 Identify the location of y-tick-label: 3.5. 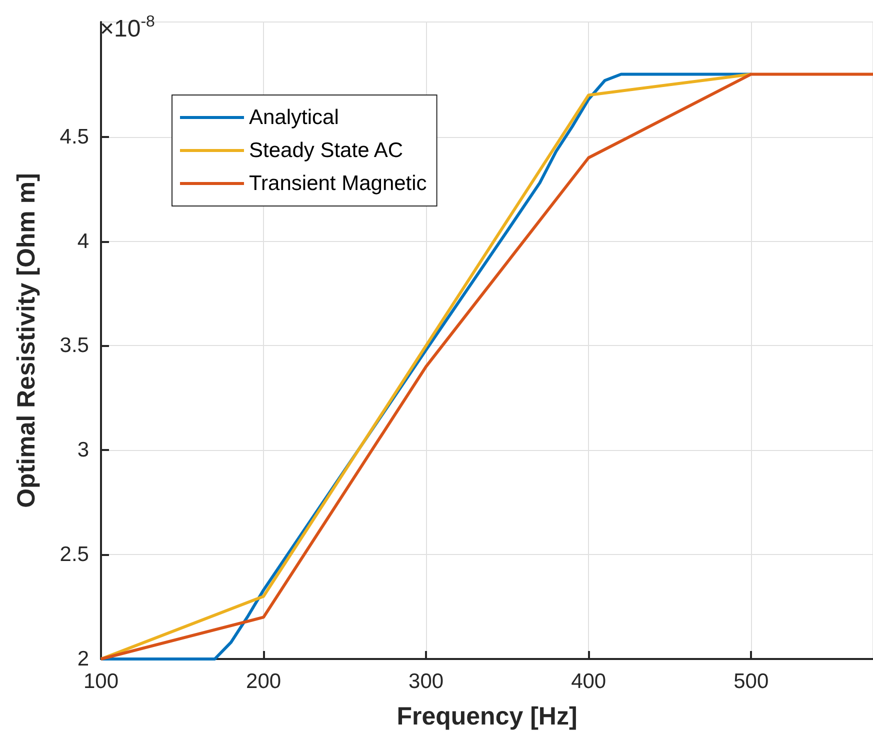
(74, 346).